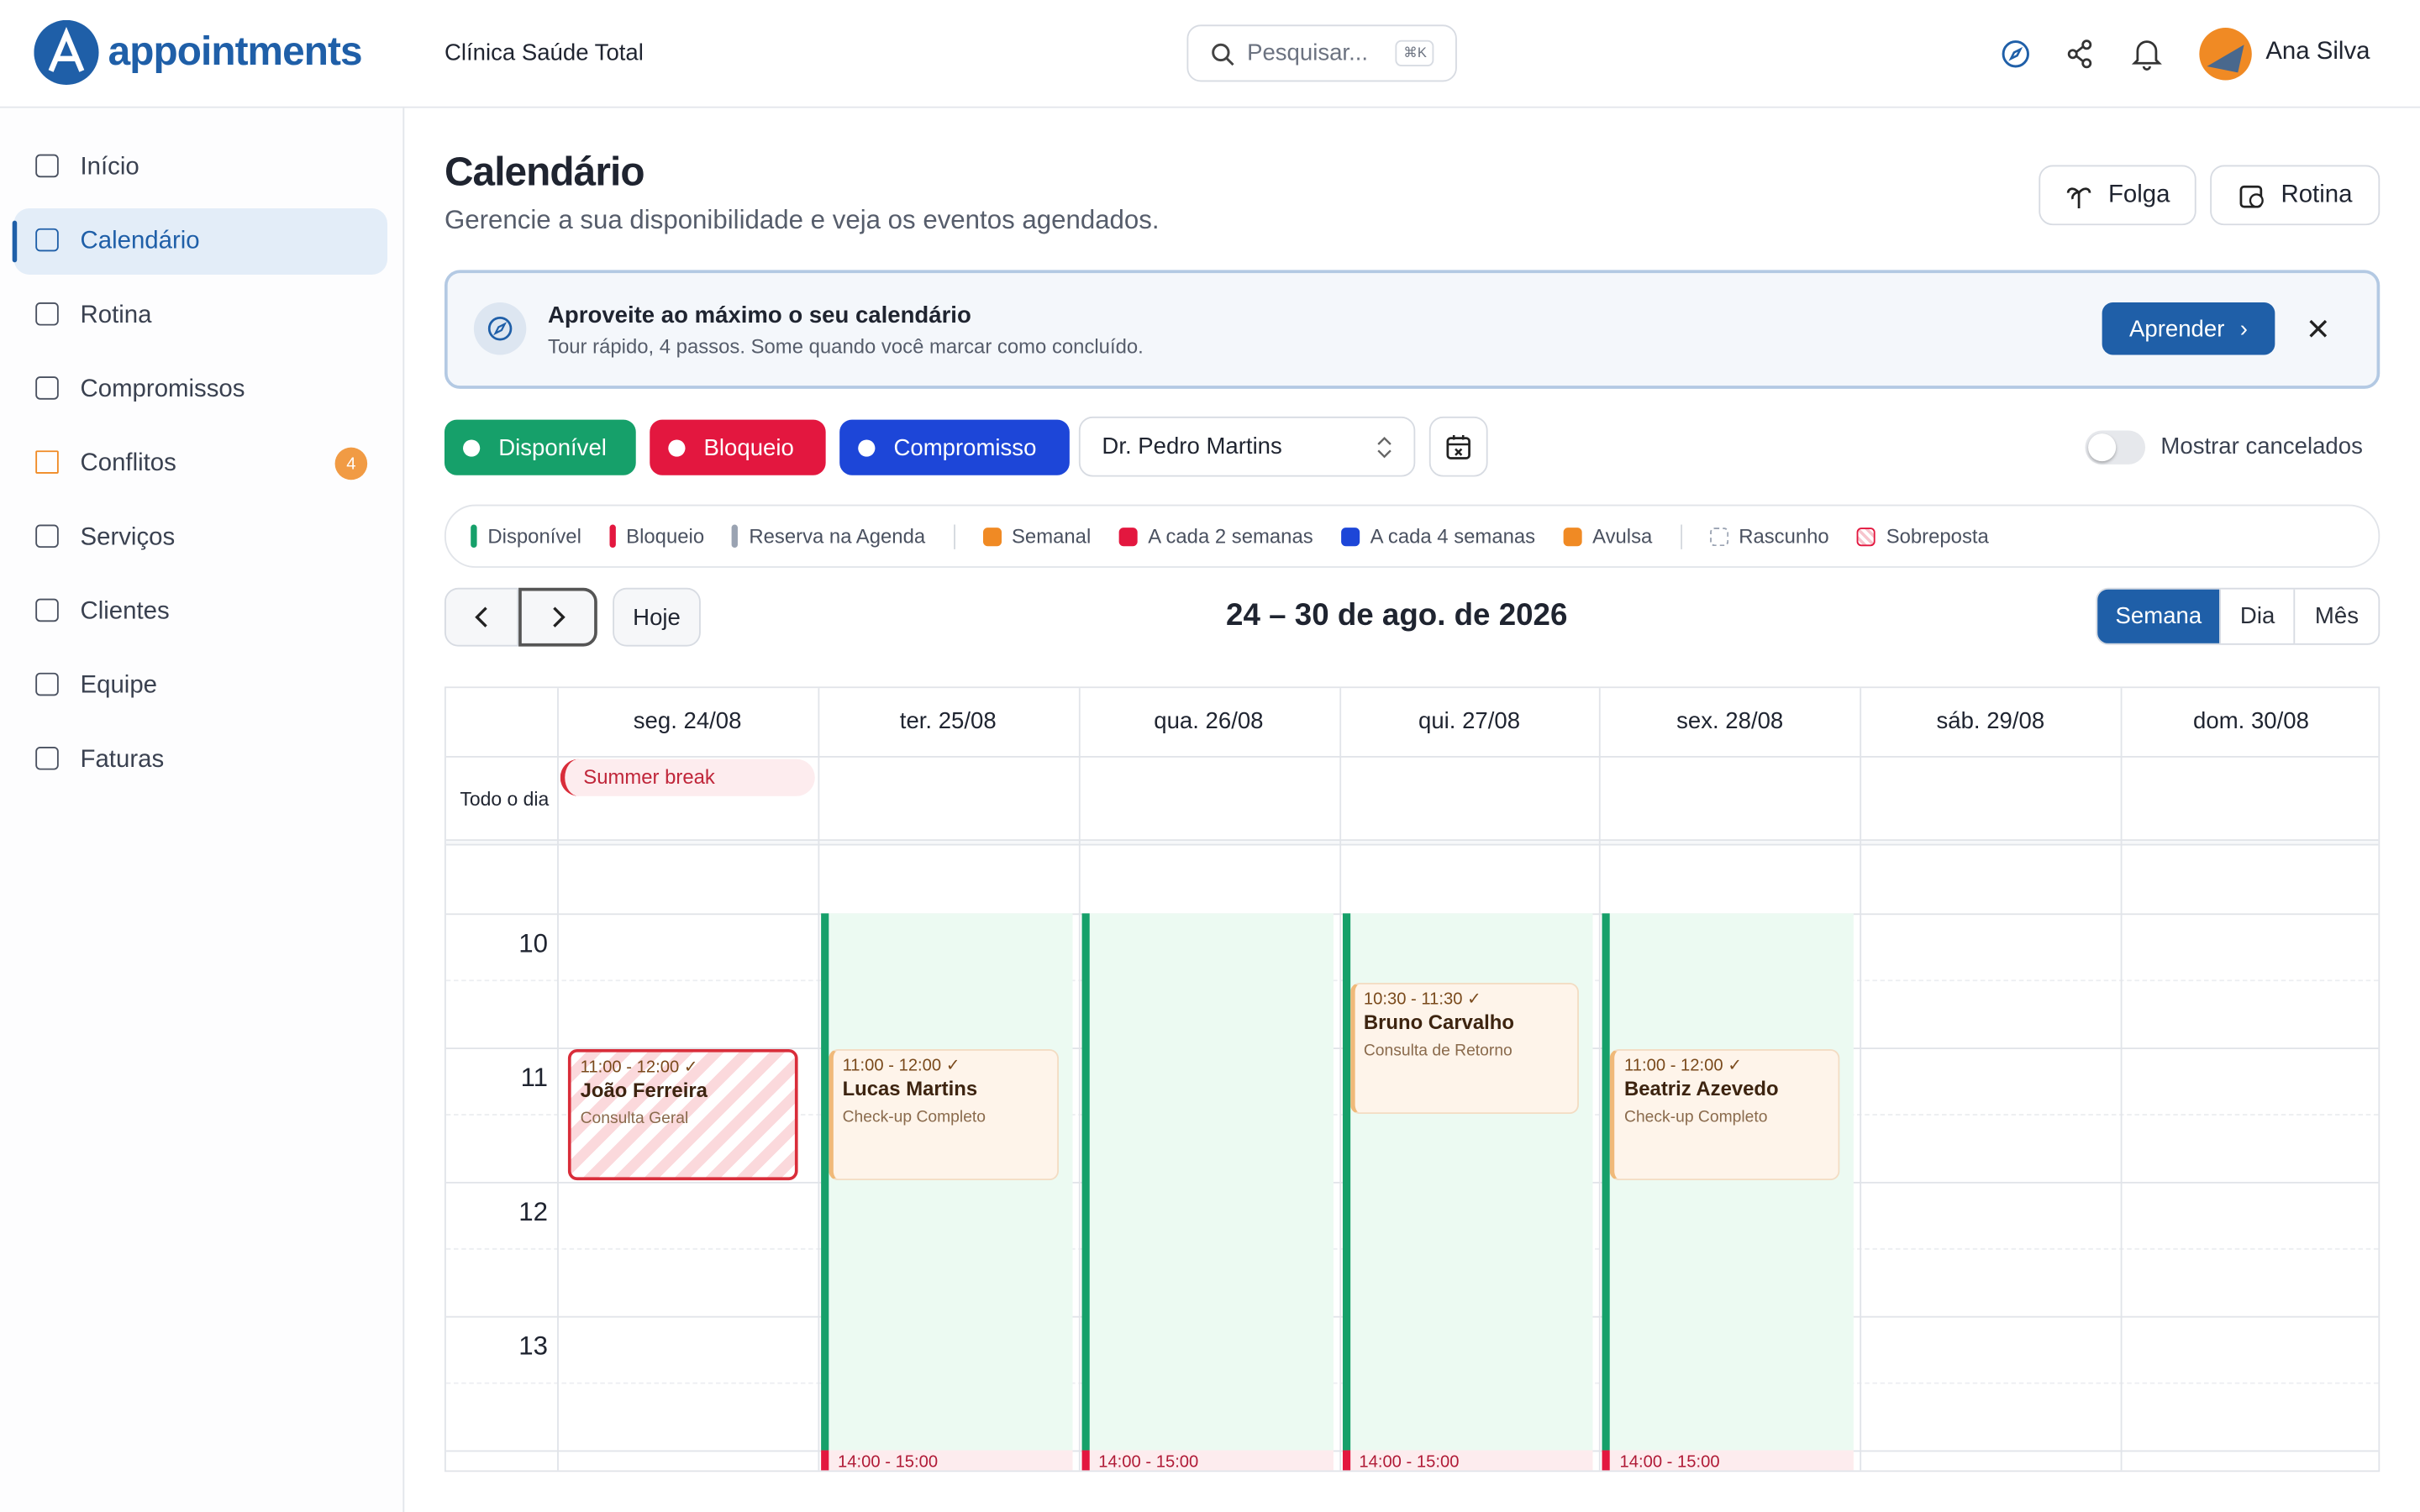 This screenshot has height=1512, width=2420. I want to click on prev-icon, so click(481, 616).